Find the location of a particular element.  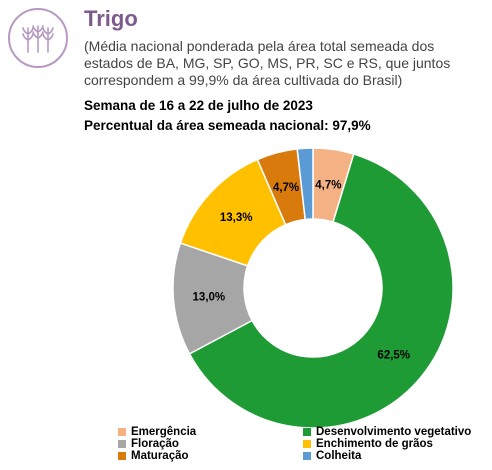

legend-item: Emergência is located at coordinates (210, 432).